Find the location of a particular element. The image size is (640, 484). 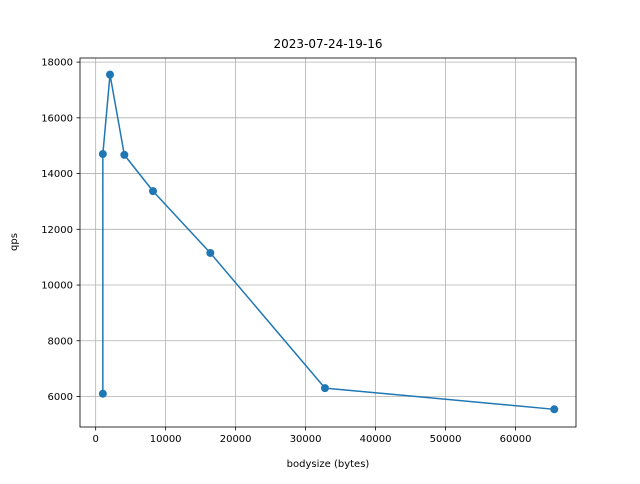

x-tick-label: 50000 is located at coordinates (446, 439).